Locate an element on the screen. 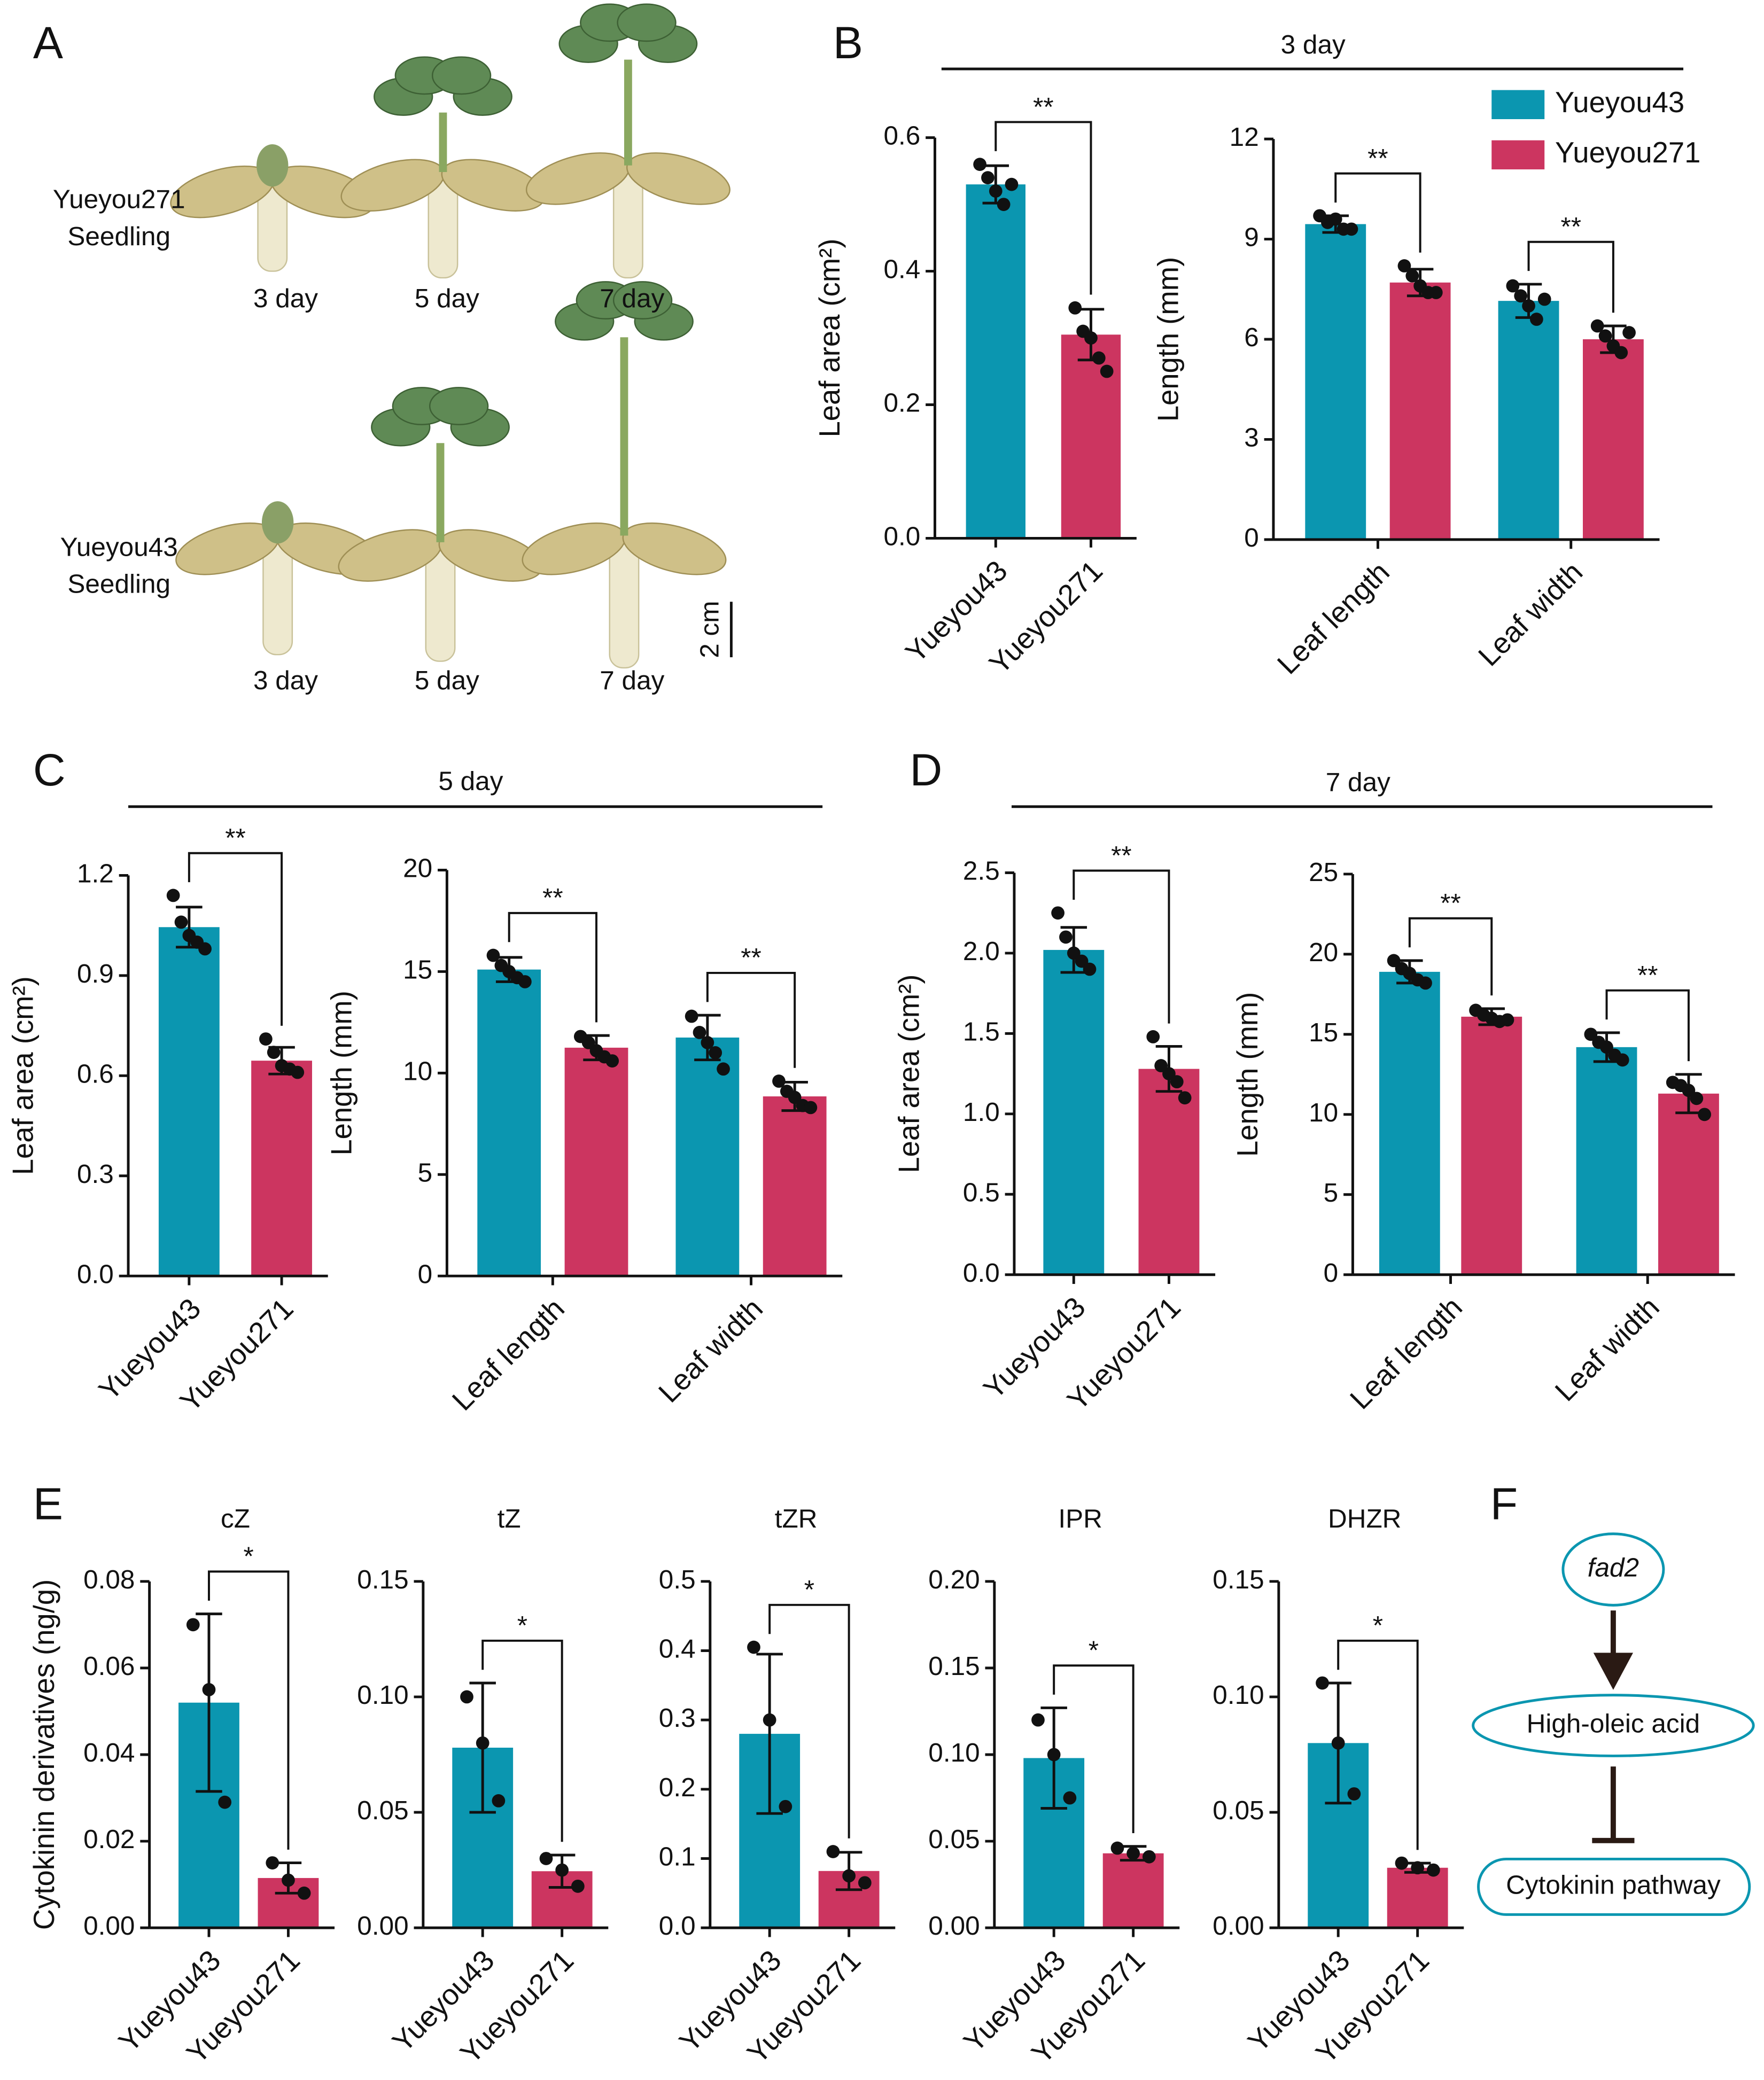  y-tick-label: 1.0 is located at coordinates (981, 1112).